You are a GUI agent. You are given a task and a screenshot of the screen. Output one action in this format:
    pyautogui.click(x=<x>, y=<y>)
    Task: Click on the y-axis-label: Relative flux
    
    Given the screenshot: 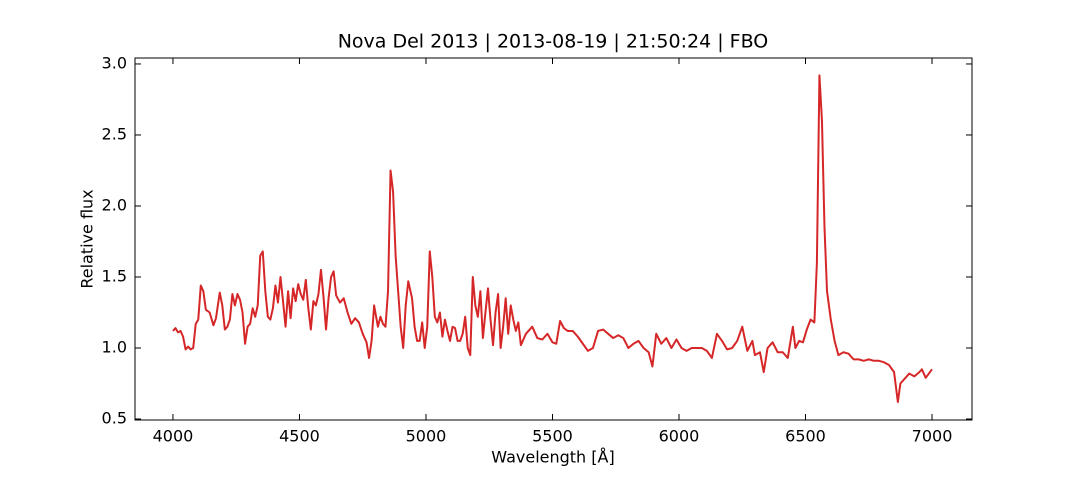 What is the action you would take?
    pyautogui.click(x=87, y=238)
    